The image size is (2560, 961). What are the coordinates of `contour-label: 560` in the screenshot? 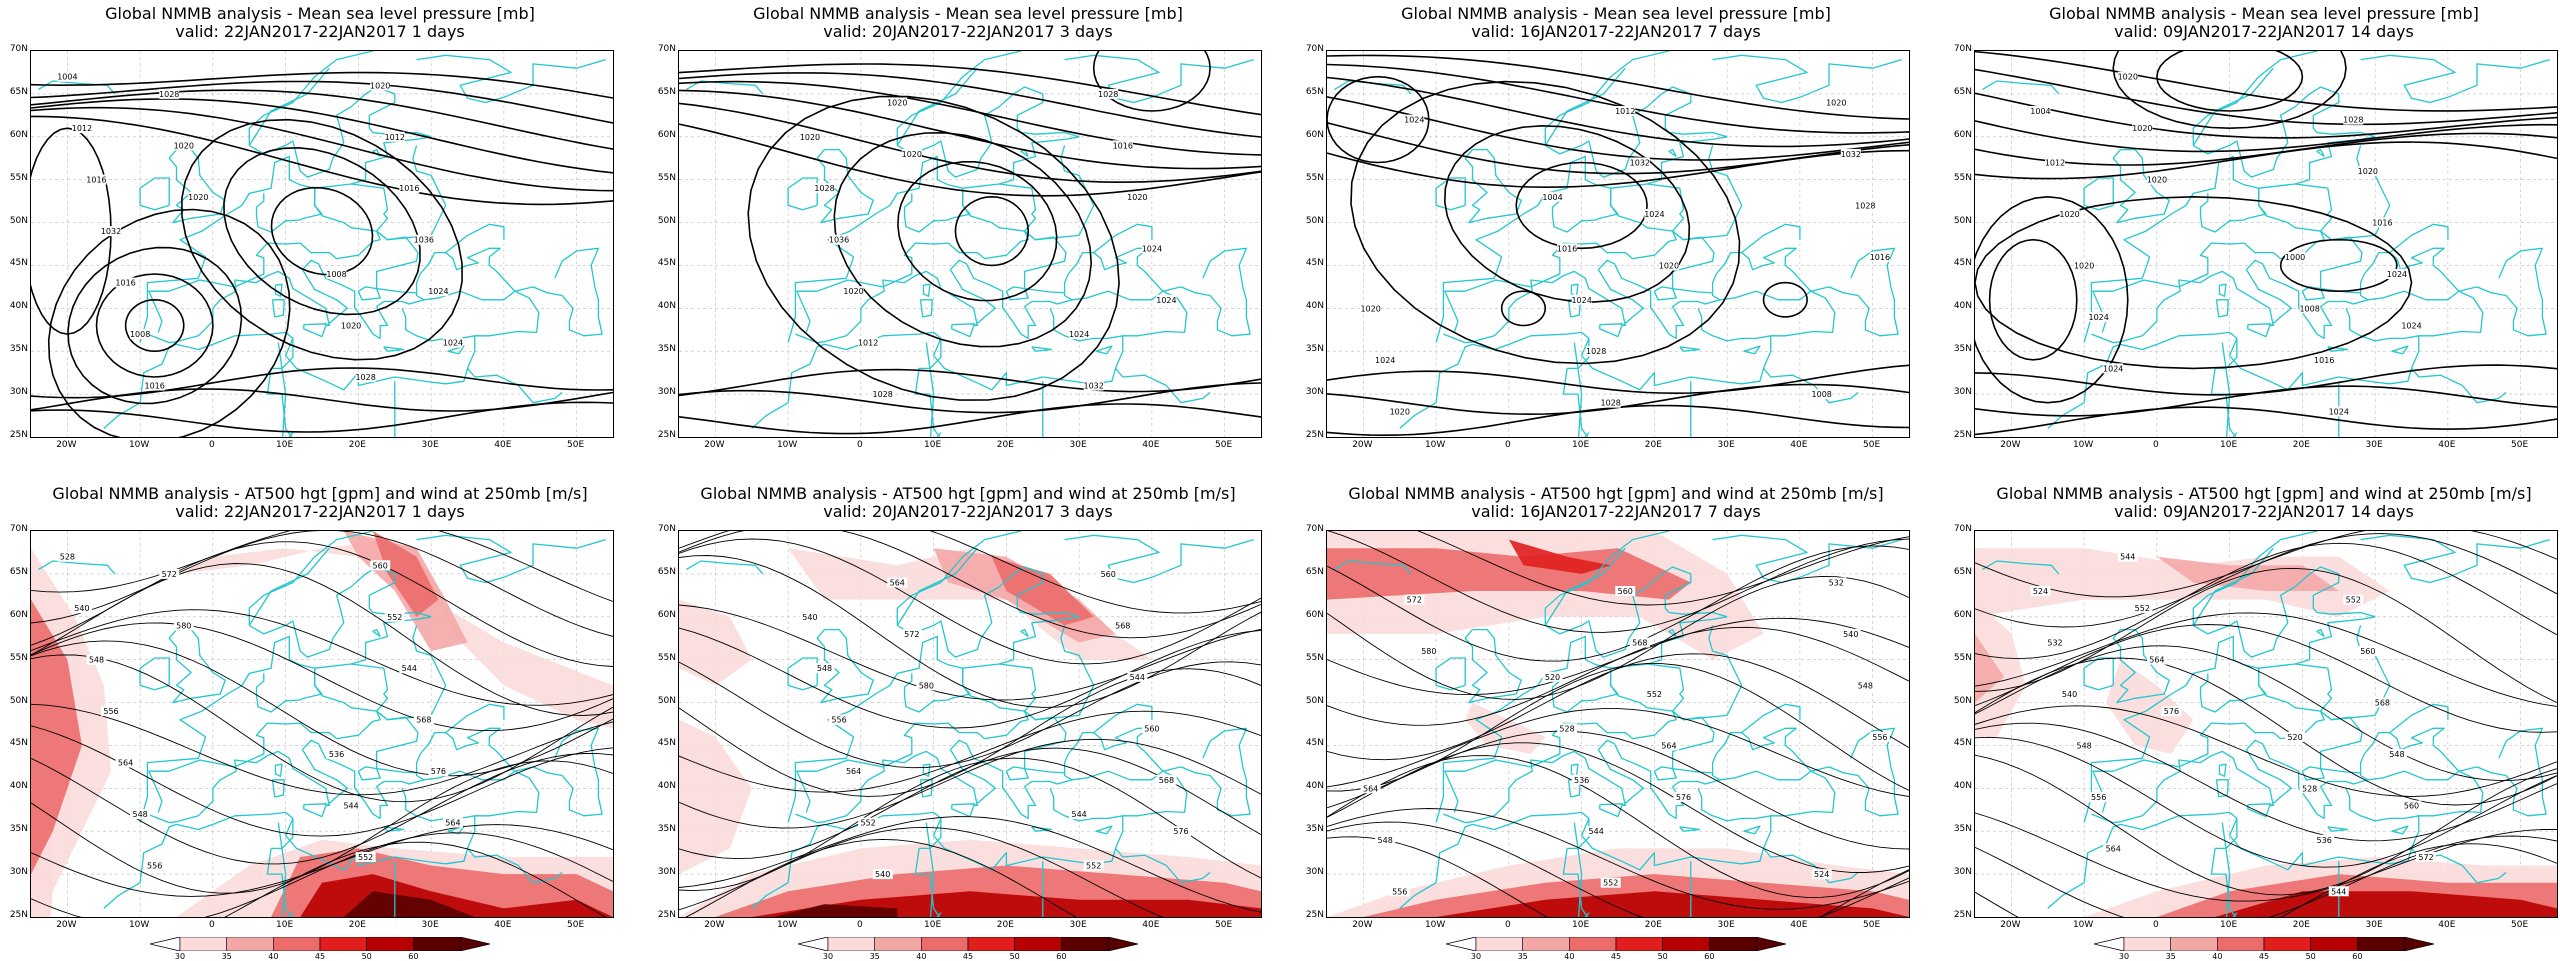 It's located at (2411, 805).